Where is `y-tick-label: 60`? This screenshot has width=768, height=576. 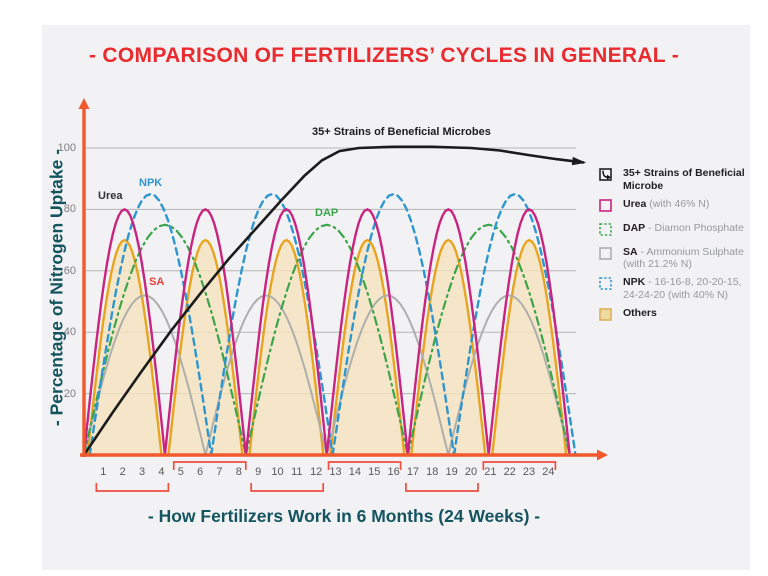 y-tick-label: 60 is located at coordinates (69, 270).